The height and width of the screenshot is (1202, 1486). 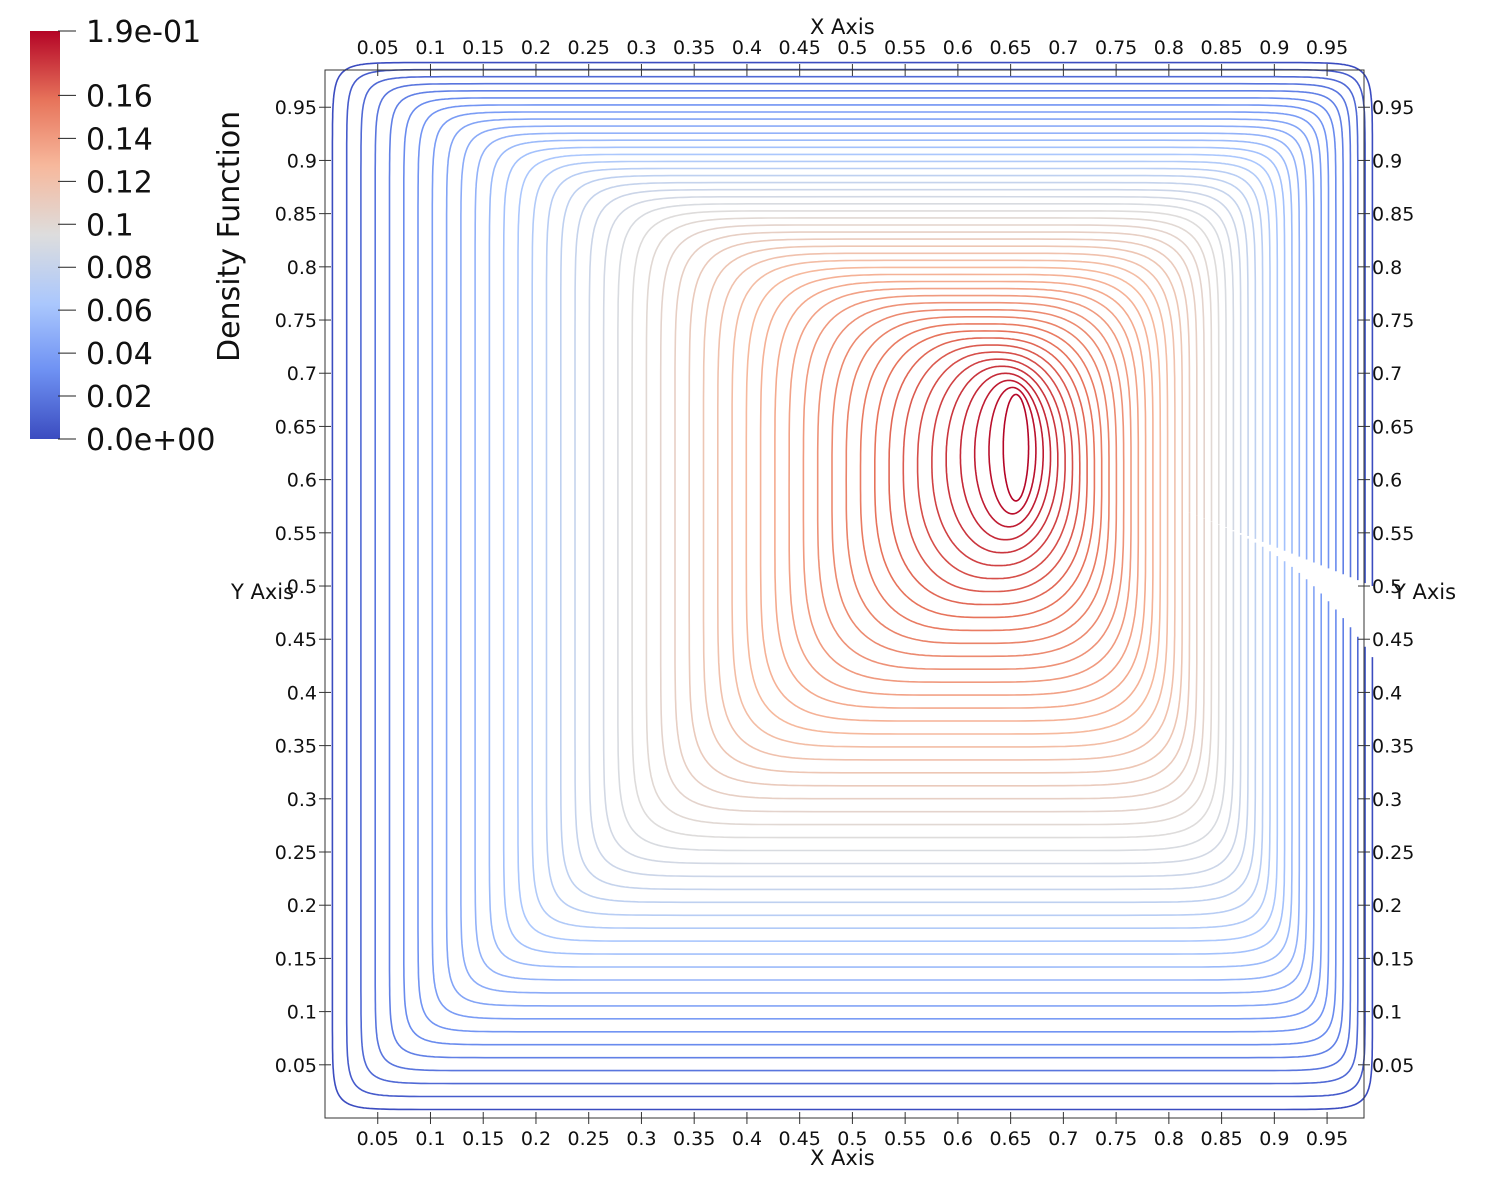 I want to click on y-tick-label-left: 0.4, so click(x=302, y=693).